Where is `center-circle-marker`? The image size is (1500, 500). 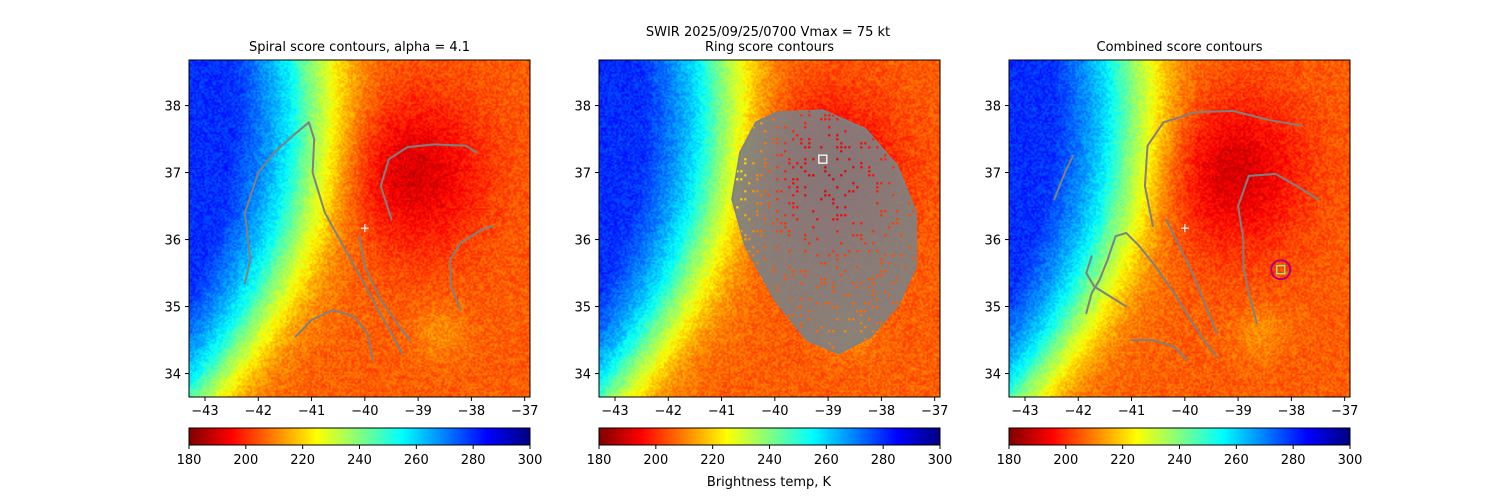 center-circle-marker is located at coordinates (1281, 270).